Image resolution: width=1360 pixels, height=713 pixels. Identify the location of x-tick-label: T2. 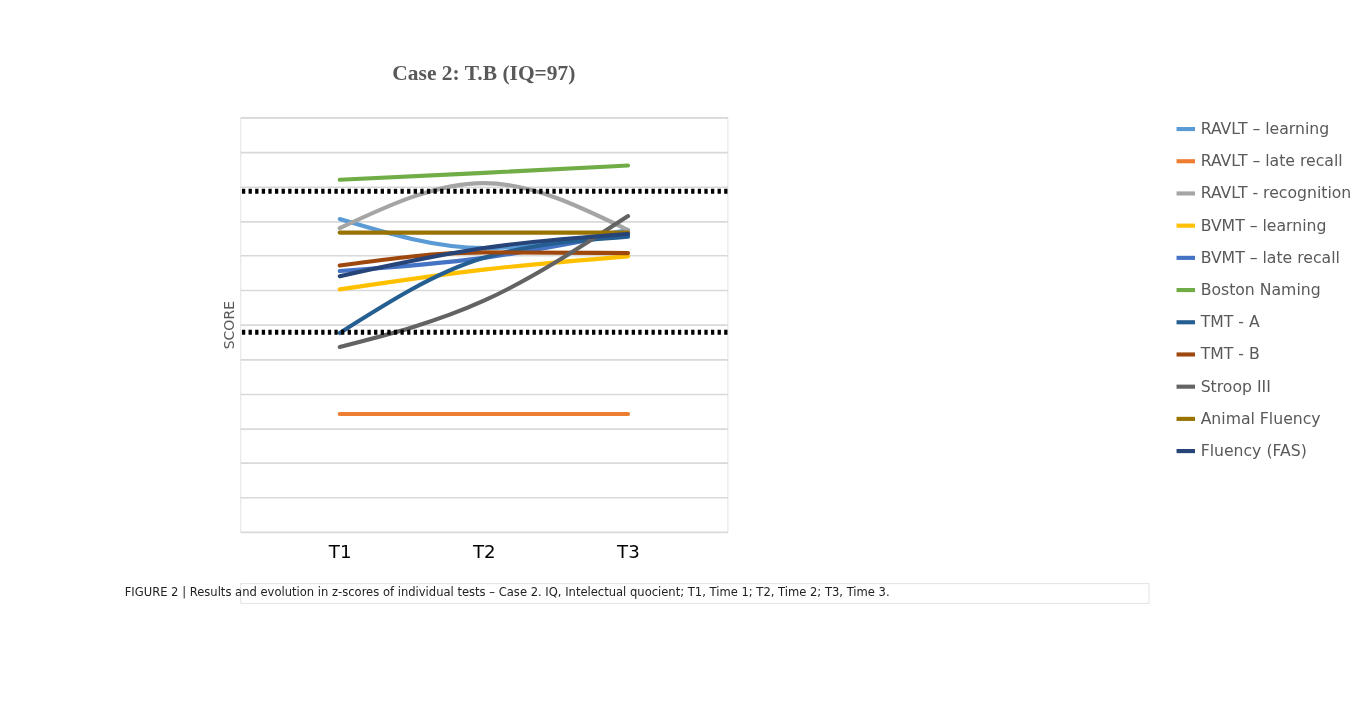
(483, 552).